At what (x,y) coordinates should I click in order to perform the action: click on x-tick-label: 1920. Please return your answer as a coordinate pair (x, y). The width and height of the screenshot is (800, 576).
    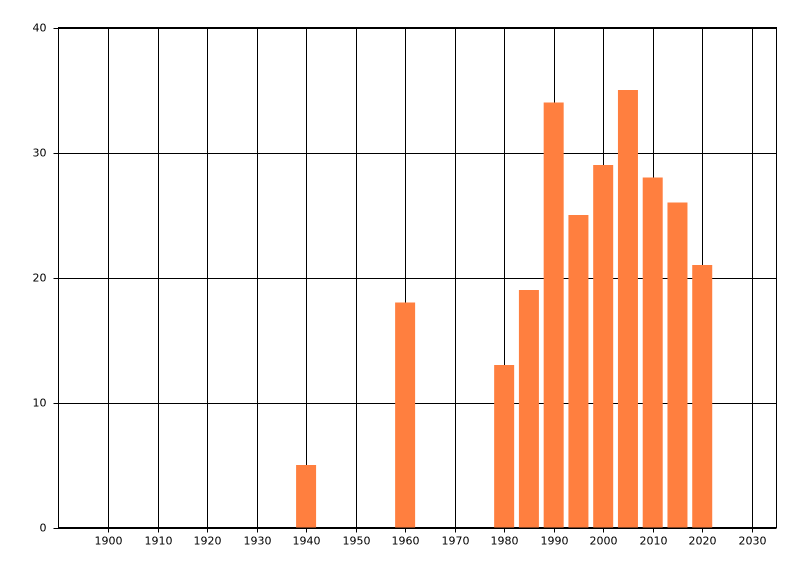
    Looking at the image, I should click on (208, 541).